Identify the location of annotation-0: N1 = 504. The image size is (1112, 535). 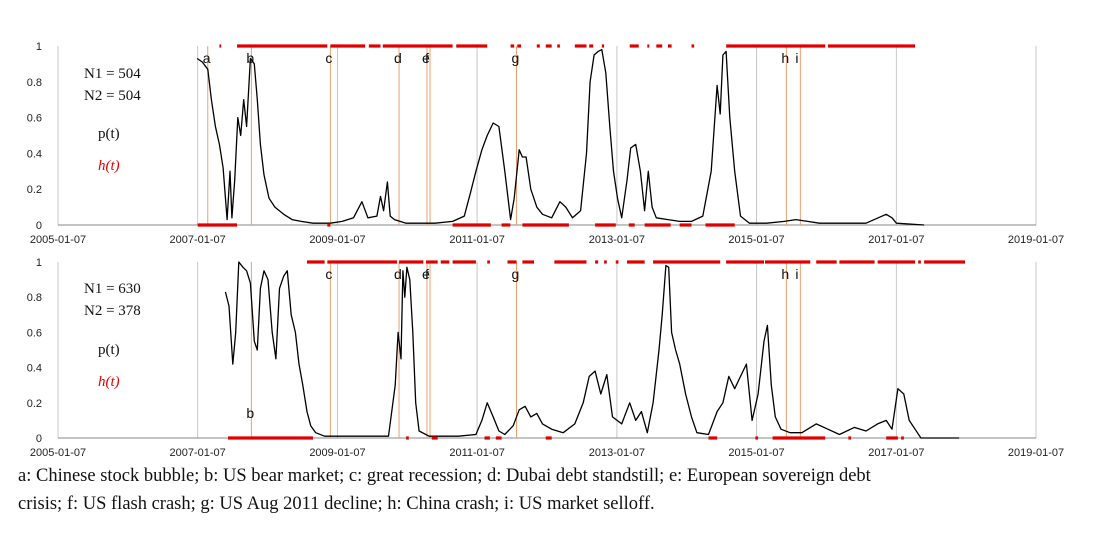
(112, 74).